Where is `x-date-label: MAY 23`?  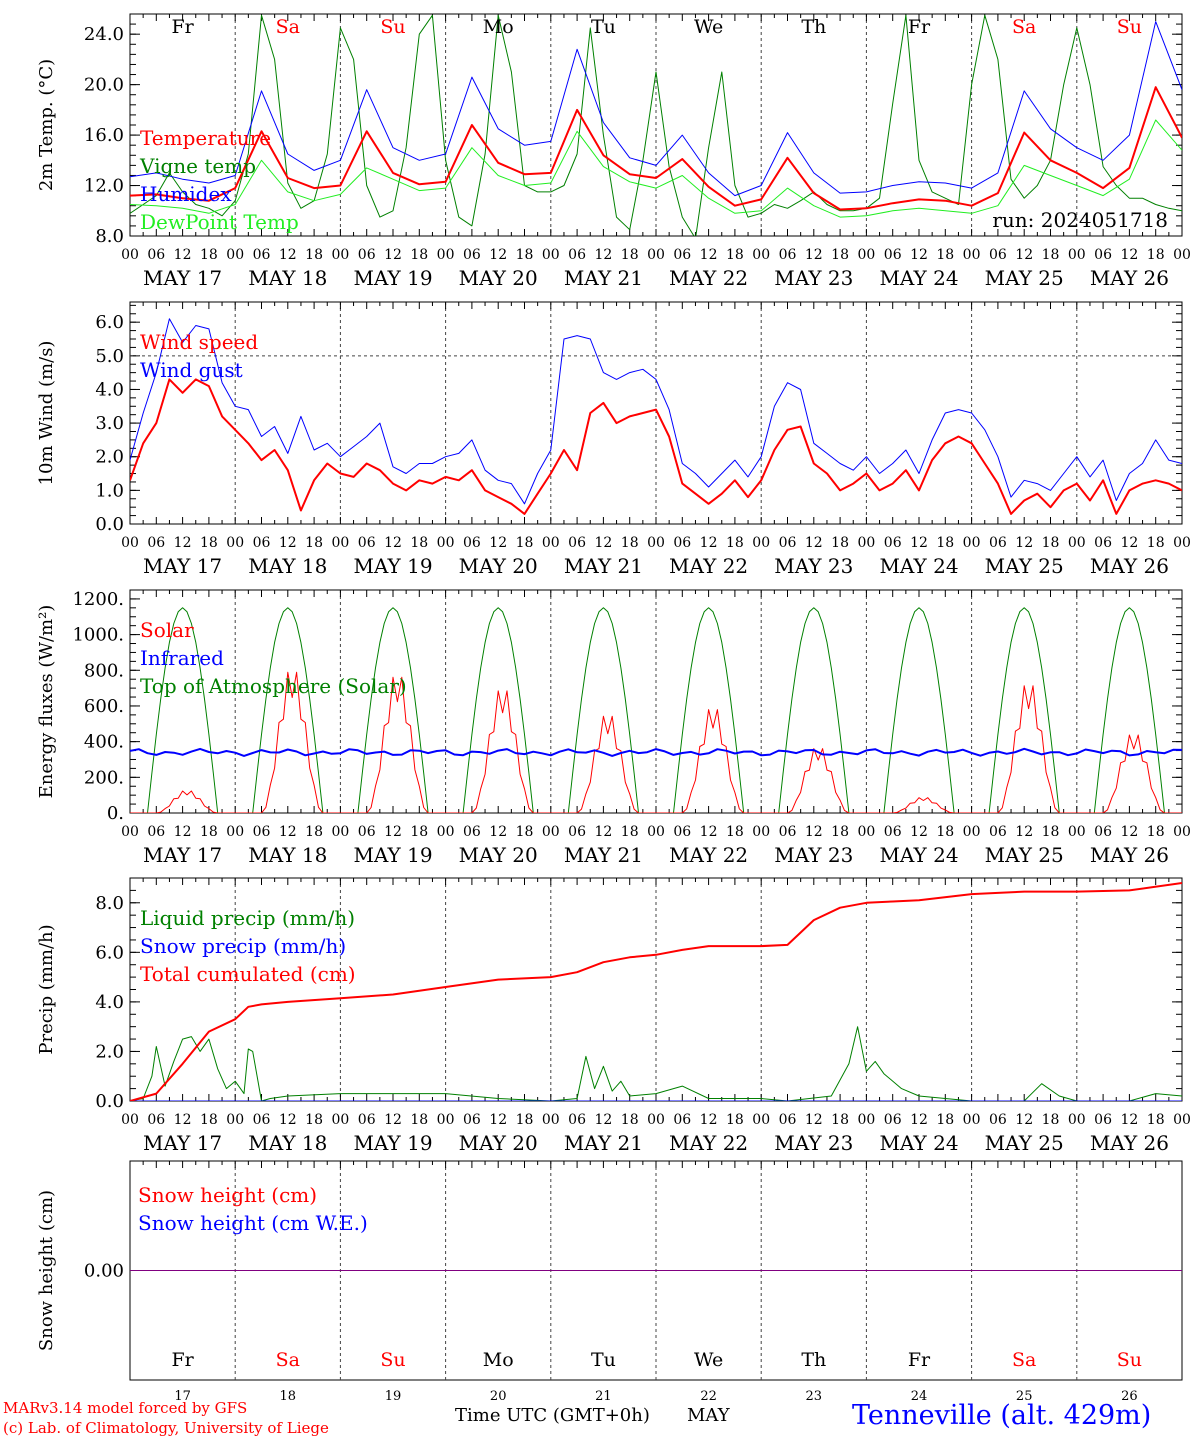 x-date-label: MAY 23 is located at coordinates (813, 855).